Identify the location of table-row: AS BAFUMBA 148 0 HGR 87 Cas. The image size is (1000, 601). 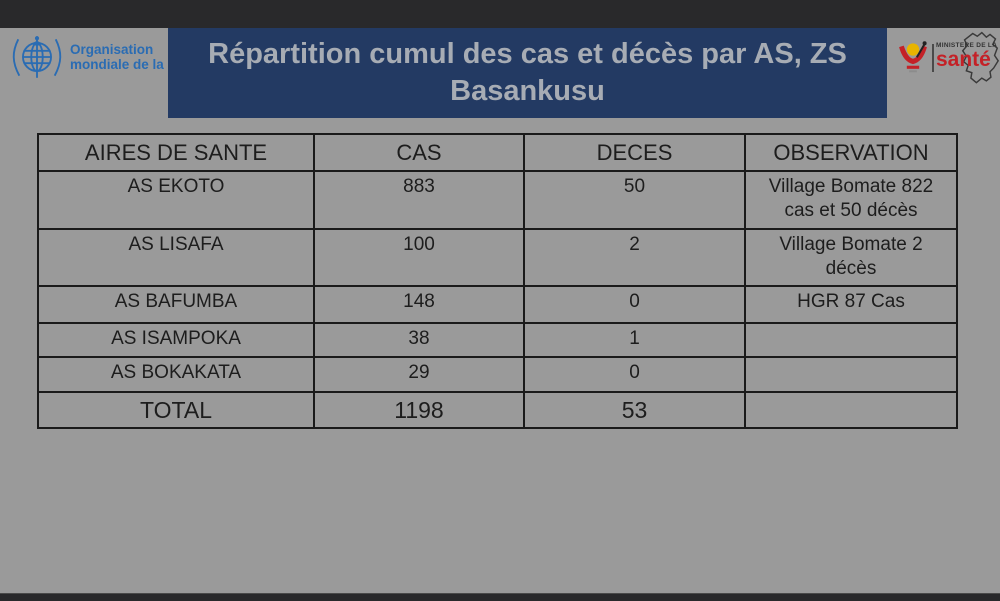
(497, 304).